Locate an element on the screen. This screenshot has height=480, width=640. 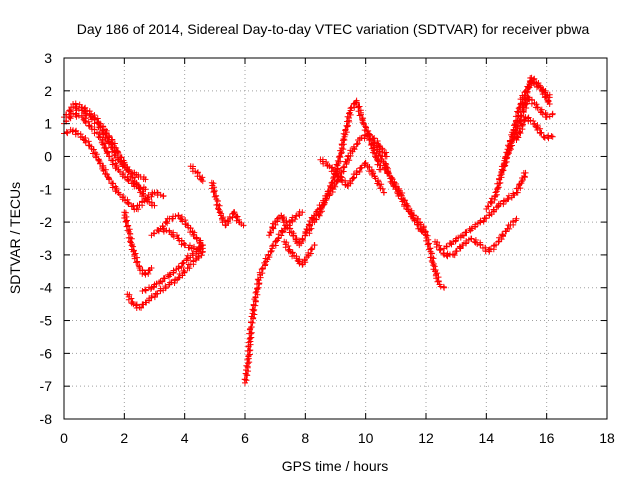
x-tick-label: 6 is located at coordinates (245, 438).